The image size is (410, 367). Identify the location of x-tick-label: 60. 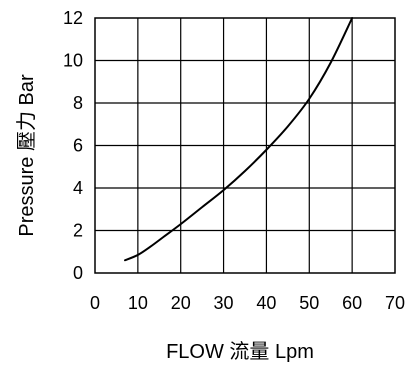
(352, 303).